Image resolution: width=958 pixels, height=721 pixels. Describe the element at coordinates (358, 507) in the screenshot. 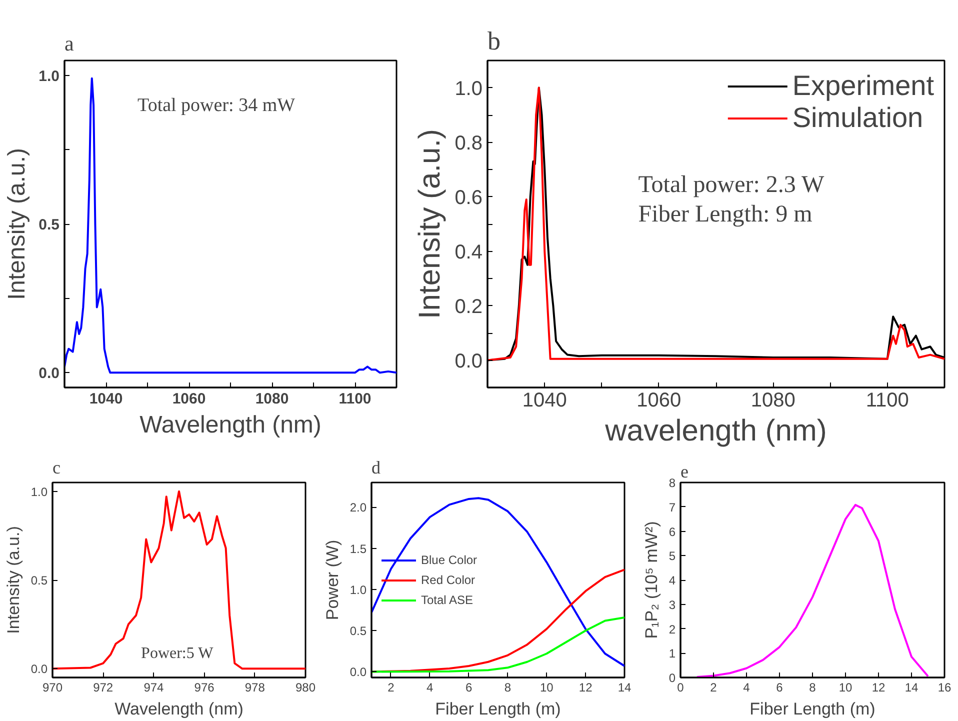

I see `y-tick-label: 2.0` at that location.